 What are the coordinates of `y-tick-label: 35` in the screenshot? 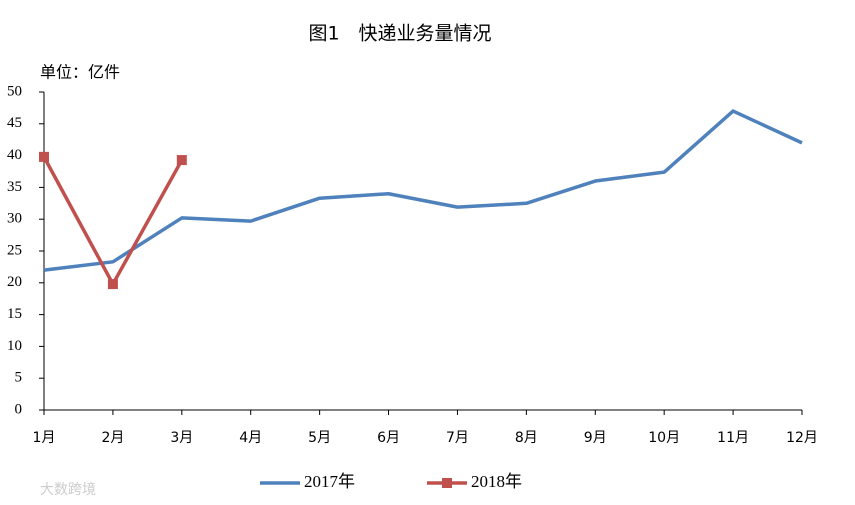 It's located at (14, 187).